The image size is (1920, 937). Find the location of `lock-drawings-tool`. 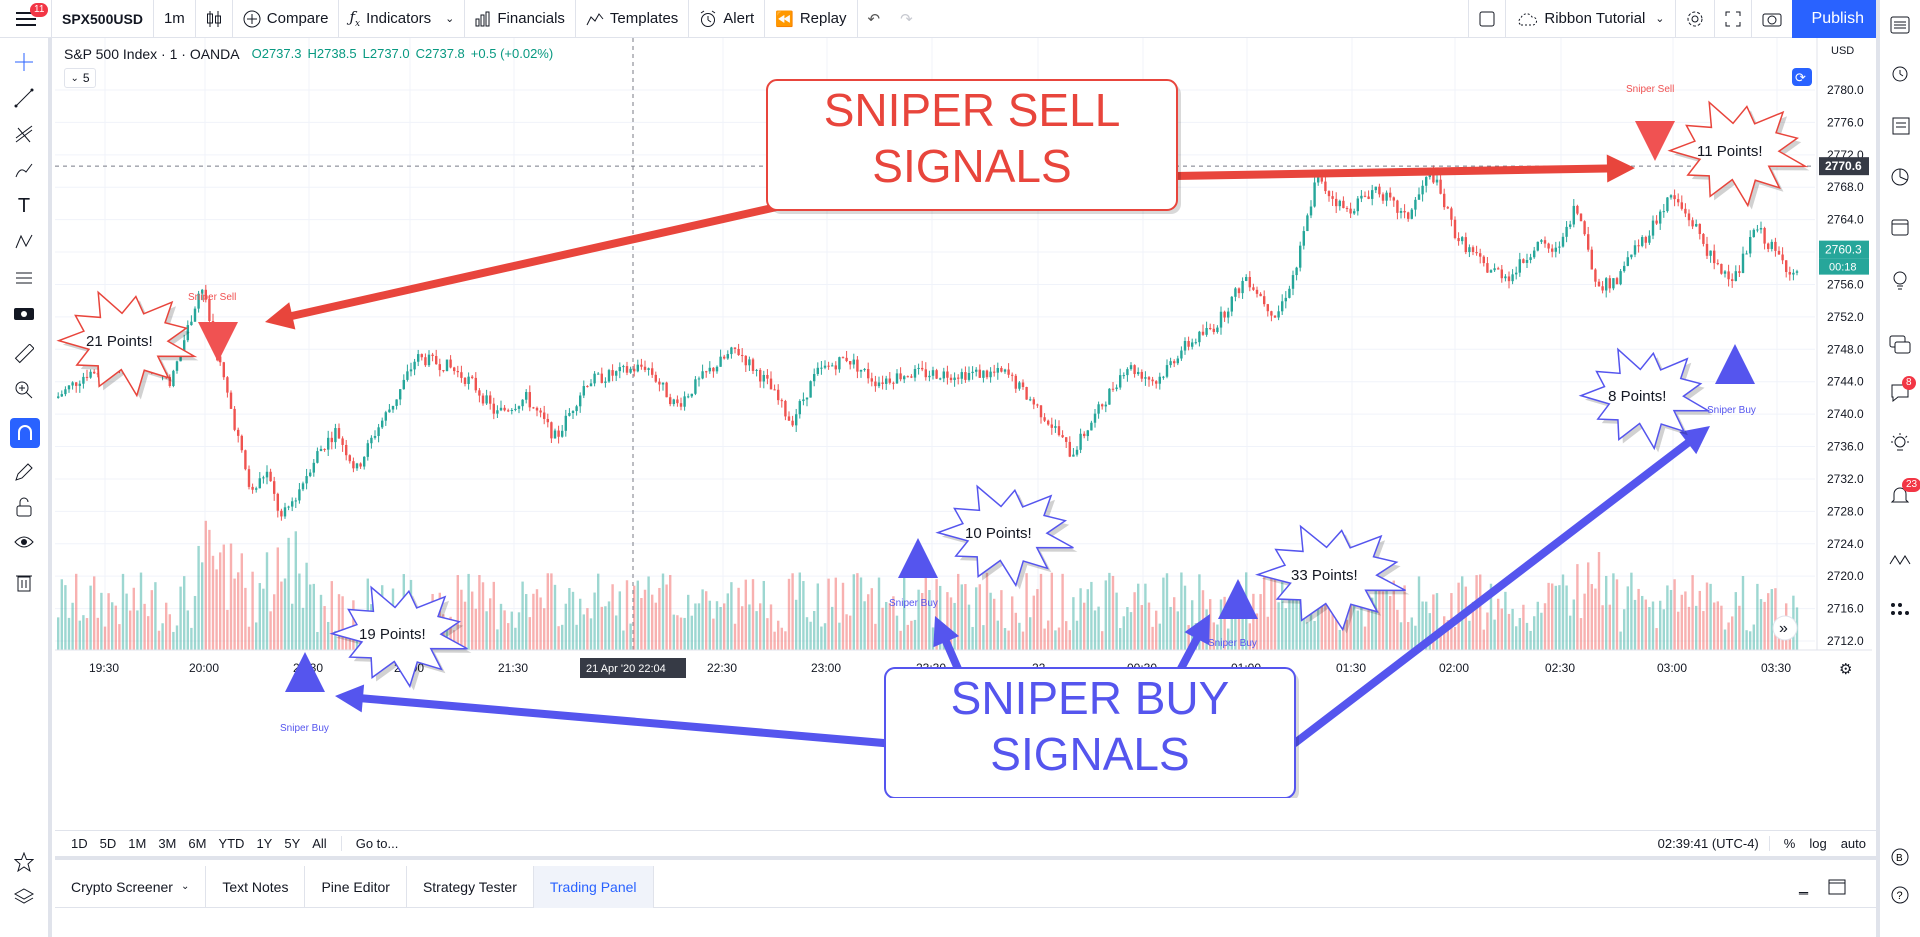

lock-drawings-tool is located at coordinates (24, 507).